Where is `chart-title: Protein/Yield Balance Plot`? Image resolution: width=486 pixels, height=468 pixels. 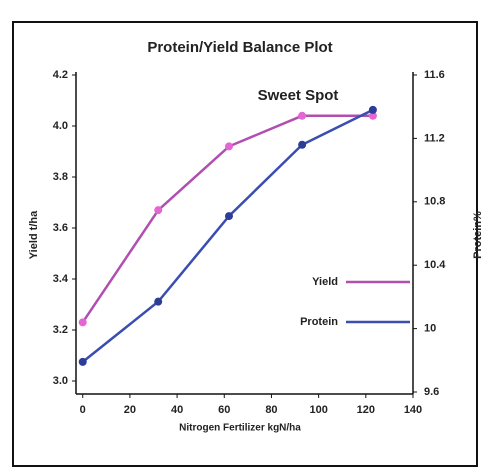
chart-title: Protein/Yield Balance Plot is located at coordinates (239, 47).